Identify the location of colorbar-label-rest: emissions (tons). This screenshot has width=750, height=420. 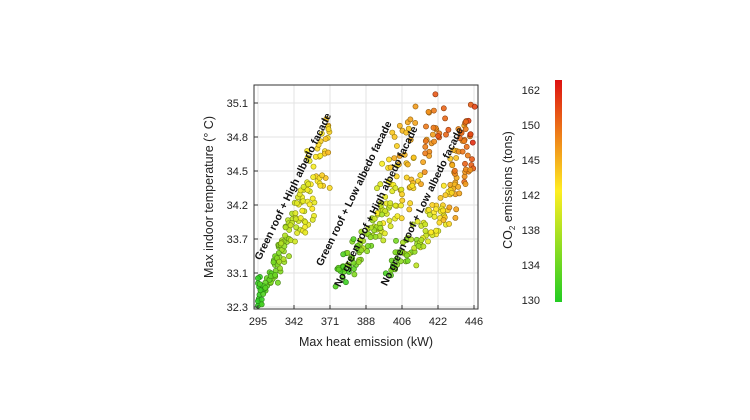
(508, 178).